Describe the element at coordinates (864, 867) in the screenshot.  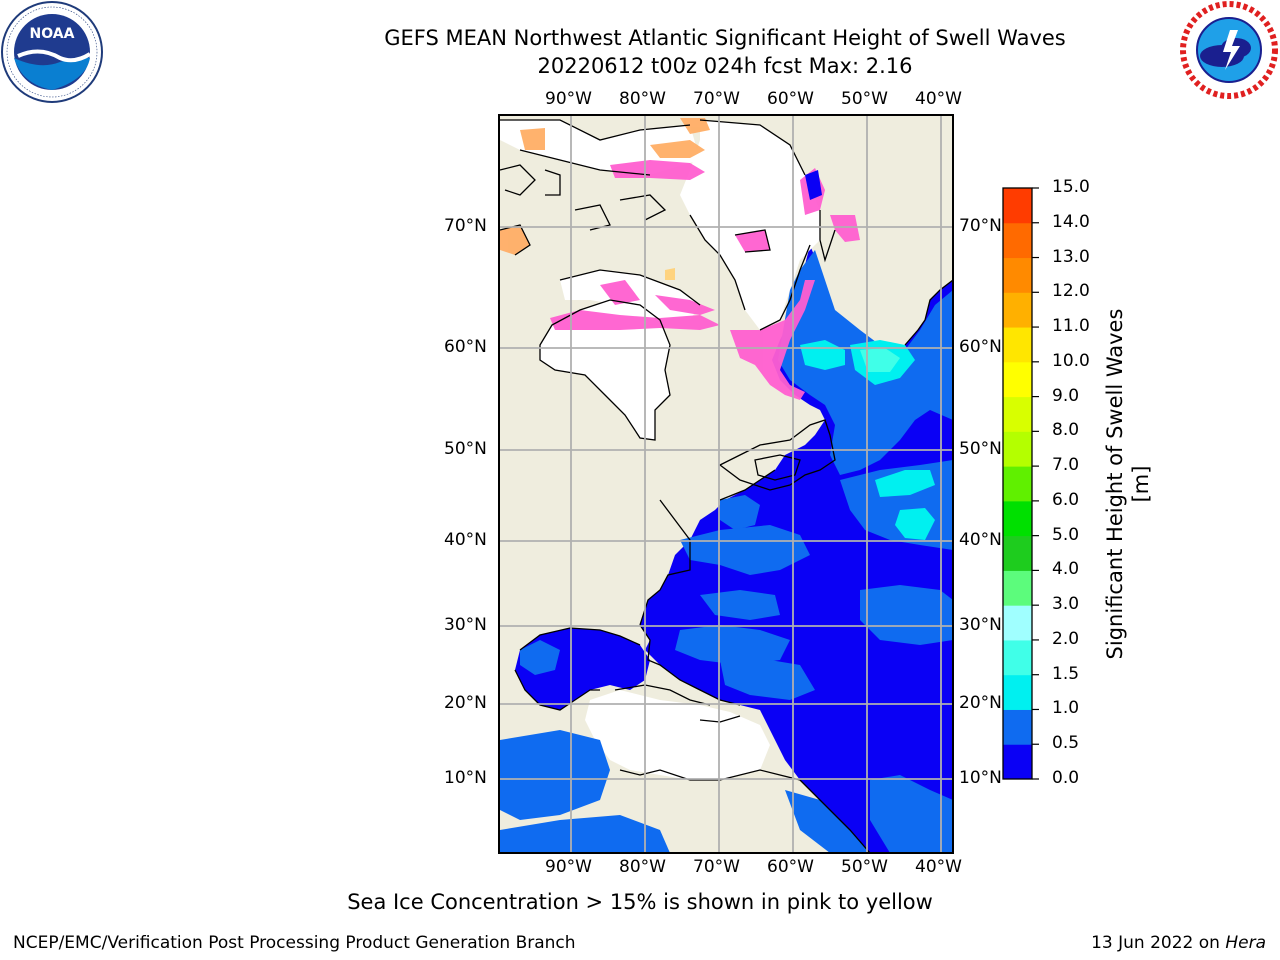
I see `lon-tick-bottom: 50°W` at that location.